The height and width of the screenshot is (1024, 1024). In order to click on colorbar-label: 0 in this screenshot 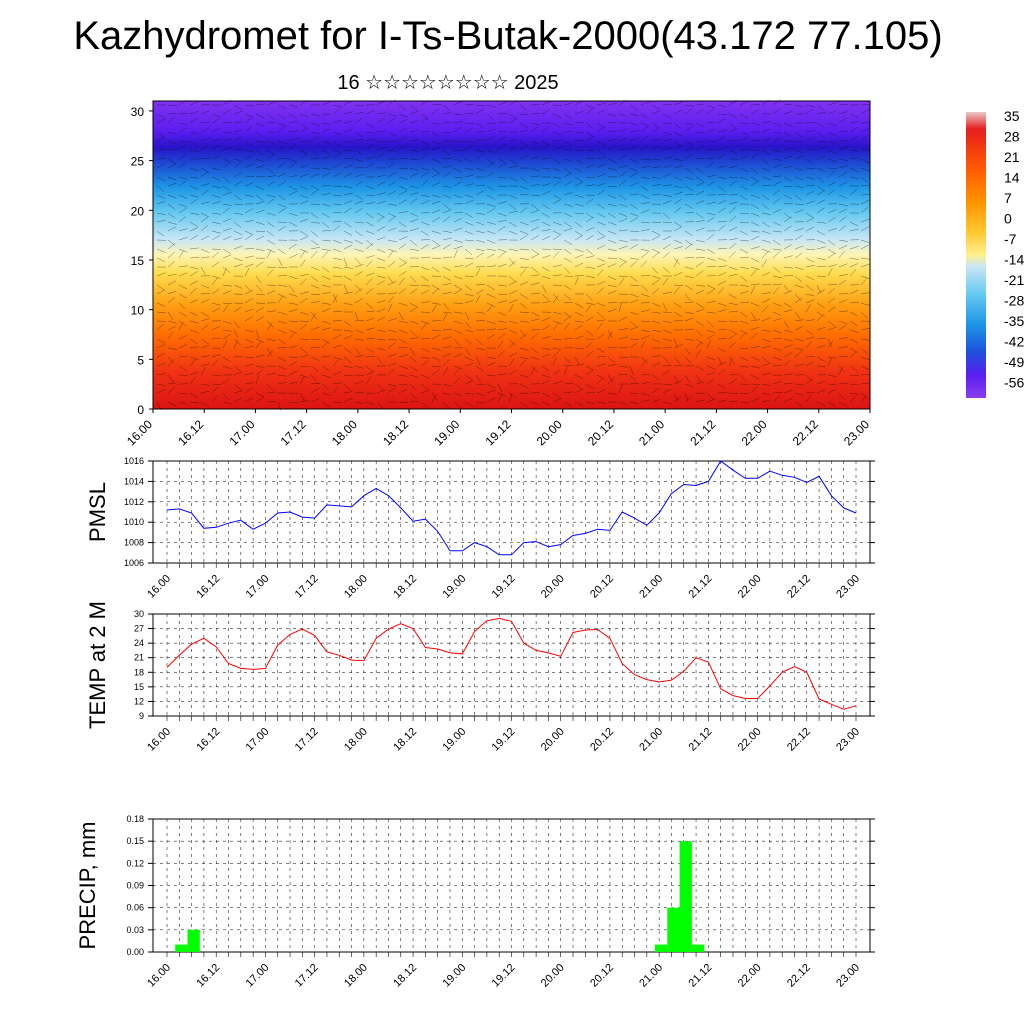, I will do `click(1008, 219)`.